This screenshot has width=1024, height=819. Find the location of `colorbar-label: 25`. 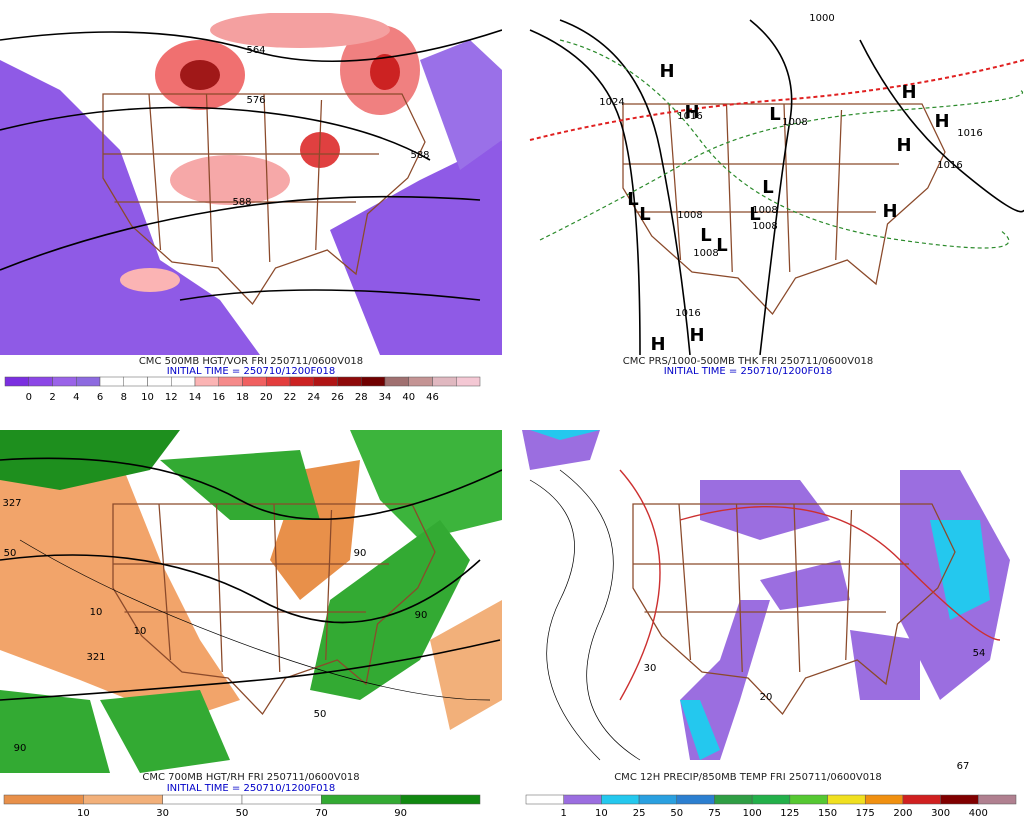

colorbar-label: 25 is located at coordinates (639, 813).